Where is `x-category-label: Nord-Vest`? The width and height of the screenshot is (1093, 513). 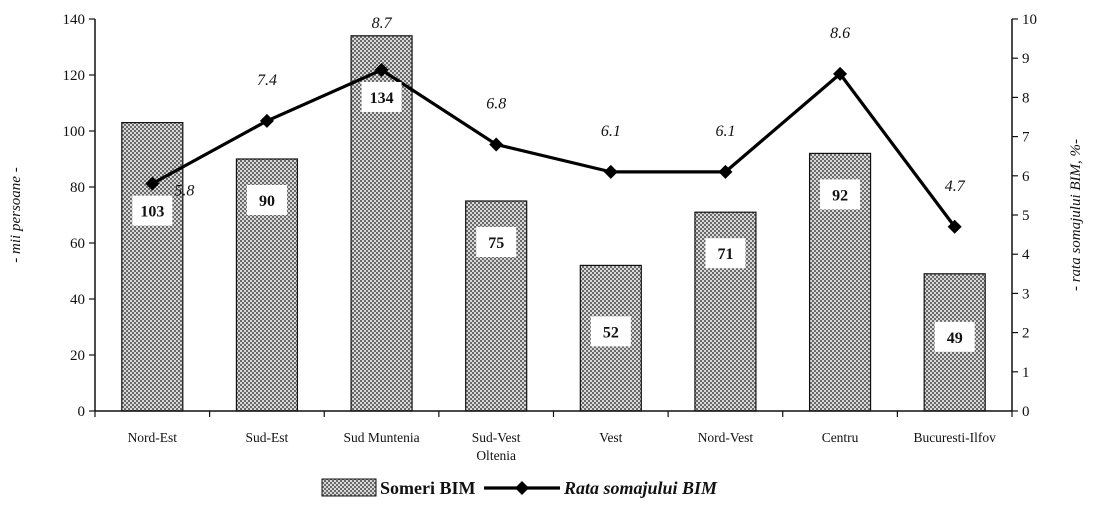 x-category-label: Nord-Vest is located at coordinates (726, 437).